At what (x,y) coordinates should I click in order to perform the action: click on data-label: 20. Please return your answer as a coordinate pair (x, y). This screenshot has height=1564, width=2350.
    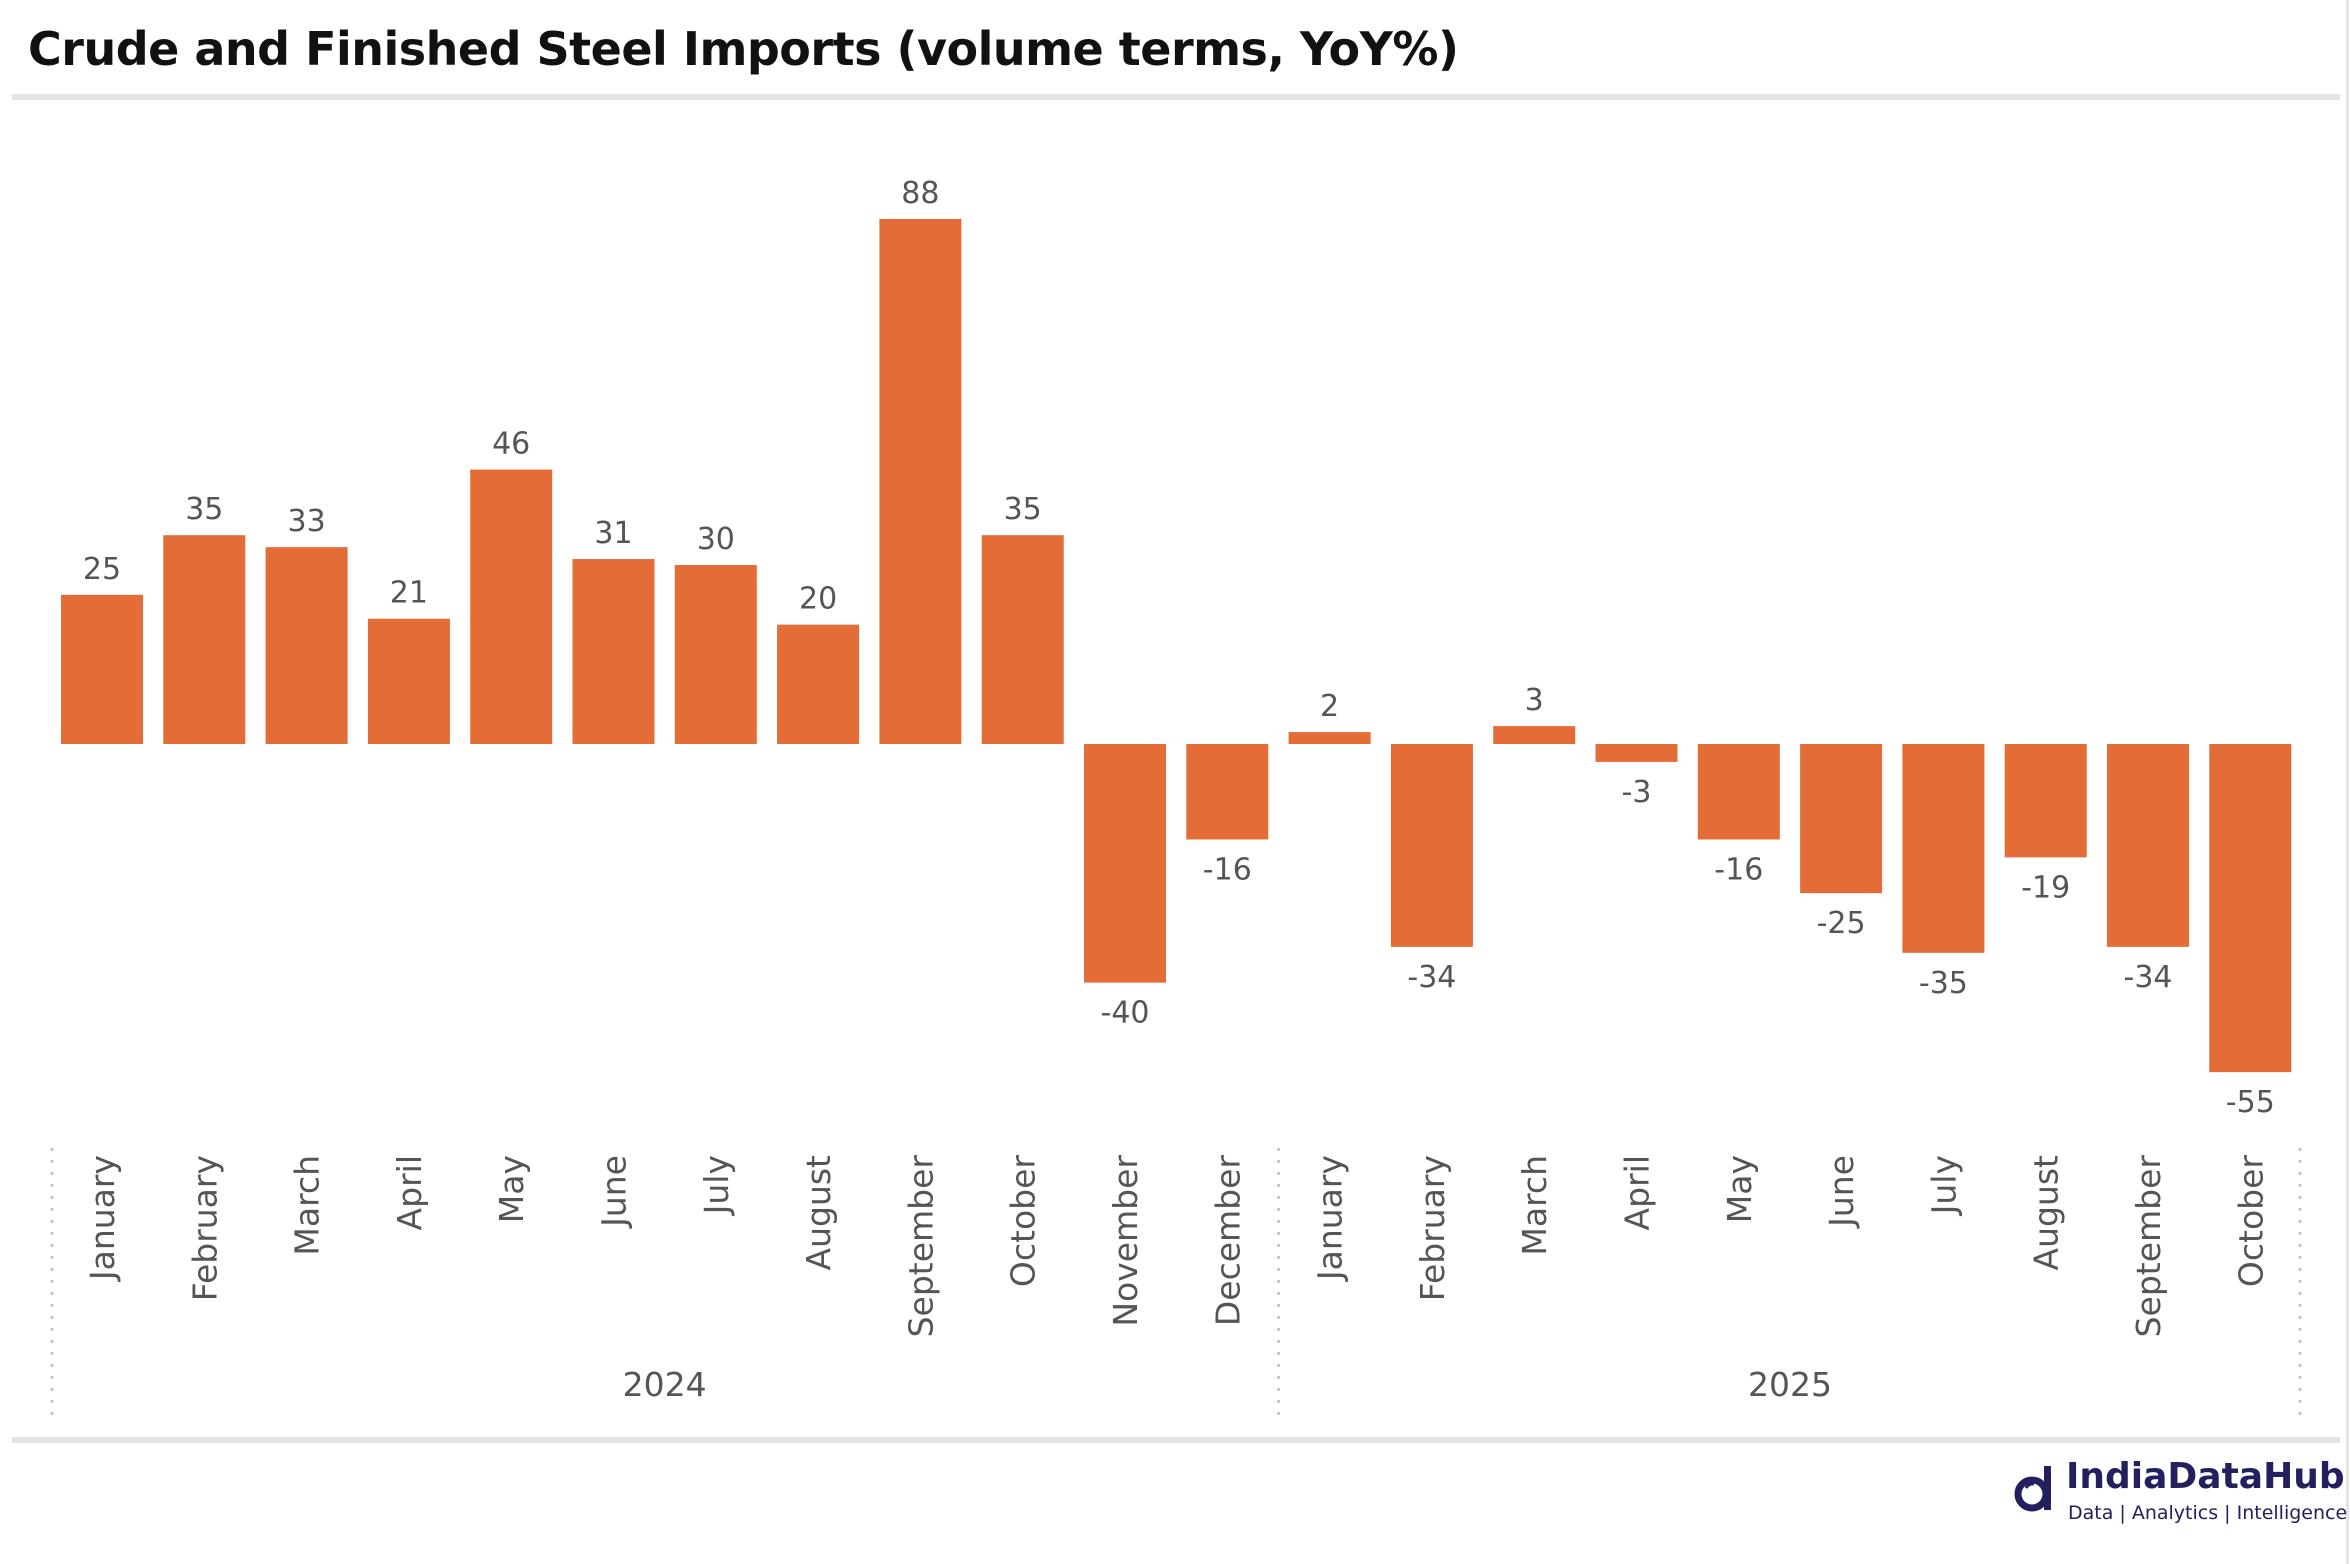
    Looking at the image, I should click on (818, 599).